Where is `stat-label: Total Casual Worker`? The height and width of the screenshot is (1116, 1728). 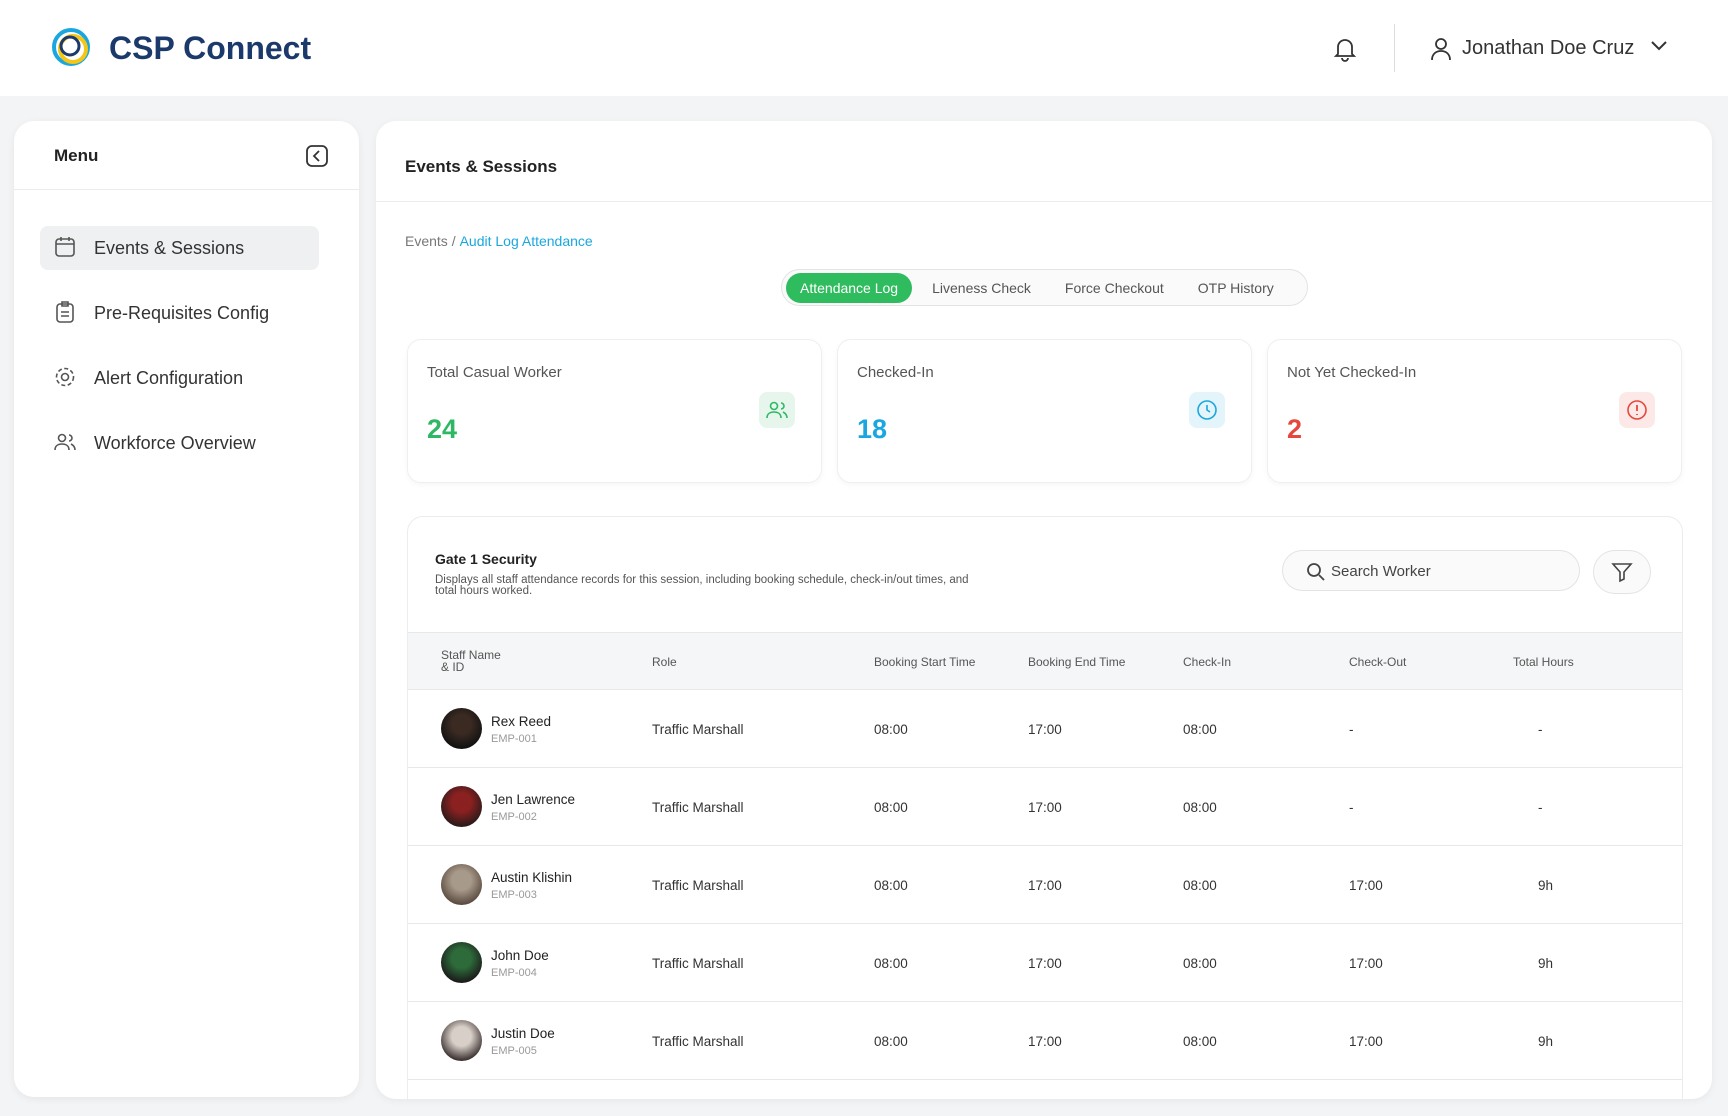
stat-label: Total Casual Worker is located at coordinates (494, 372).